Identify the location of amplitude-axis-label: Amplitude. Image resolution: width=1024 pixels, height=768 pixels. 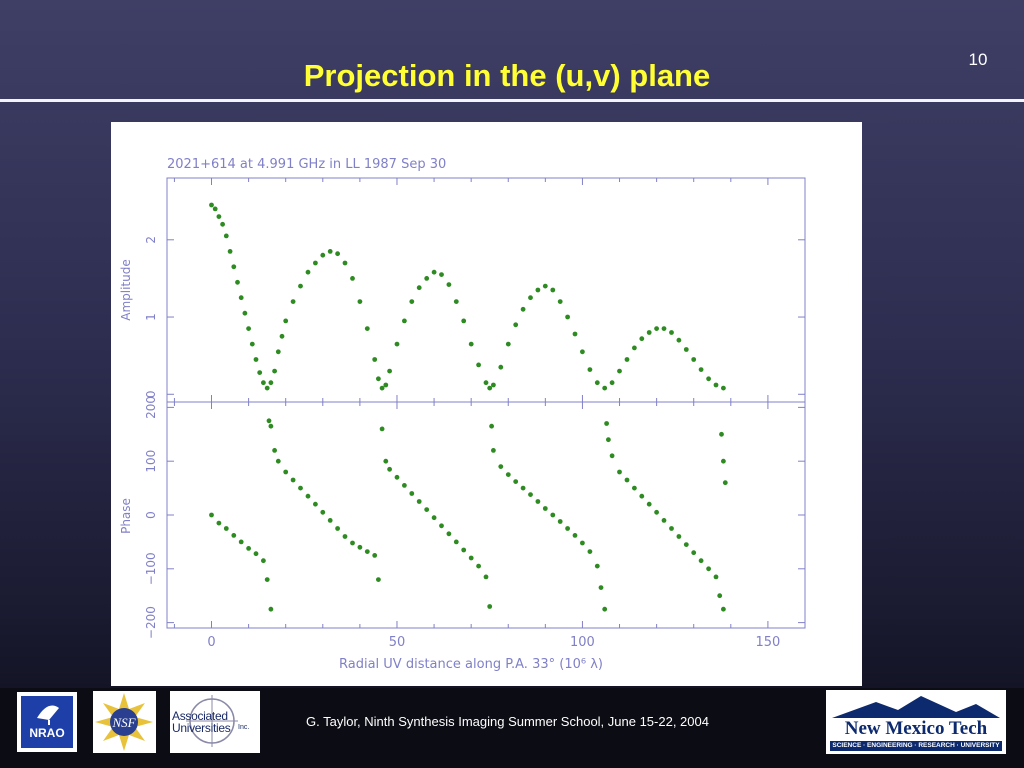
(126, 290).